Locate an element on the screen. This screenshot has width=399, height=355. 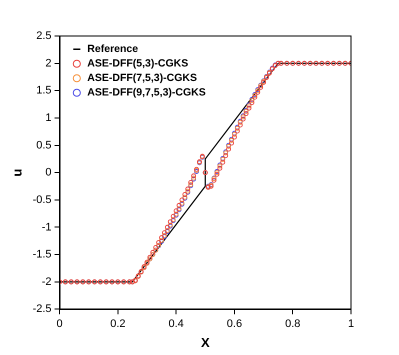
x-tick-label: 0.2 is located at coordinates (118, 324).